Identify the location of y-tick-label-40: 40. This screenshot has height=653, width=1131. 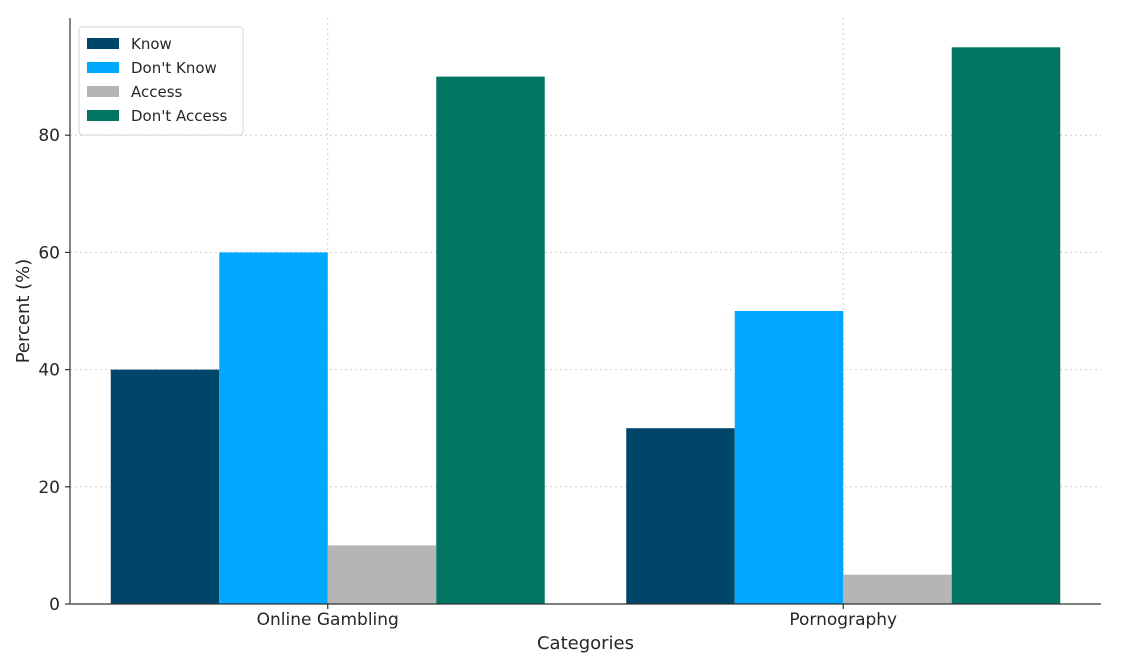
(49, 371).